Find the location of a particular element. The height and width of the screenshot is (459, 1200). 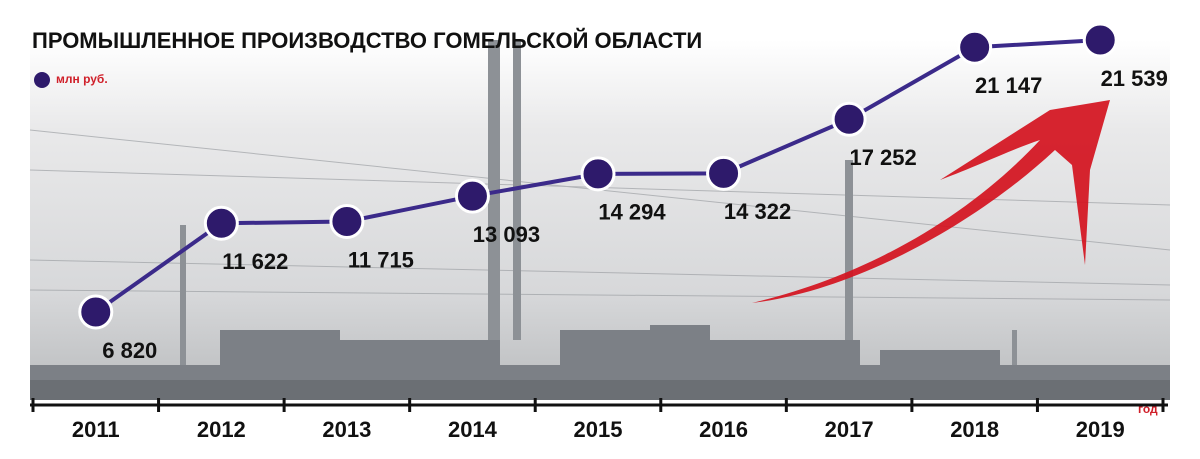

x-tick-label: 2011 is located at coordinates (96, 429).